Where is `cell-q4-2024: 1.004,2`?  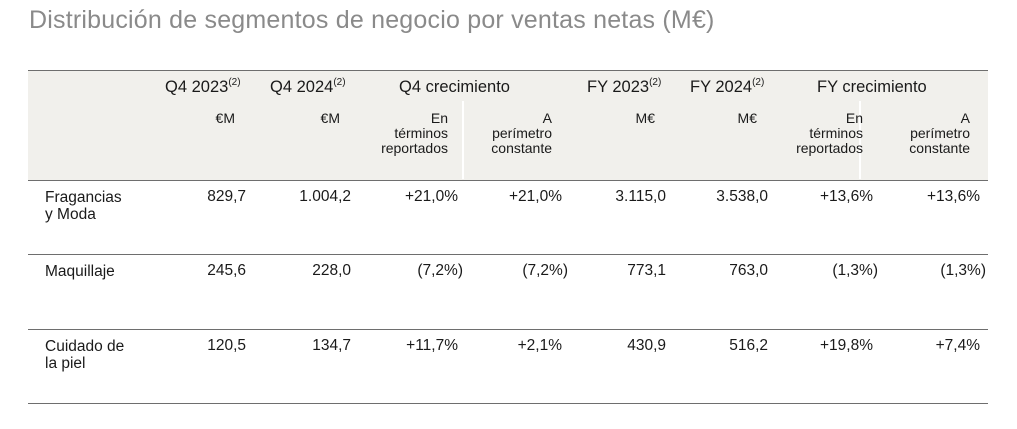
cell-q4-2024: 1.004,2 is located at coordinates (325, 196).